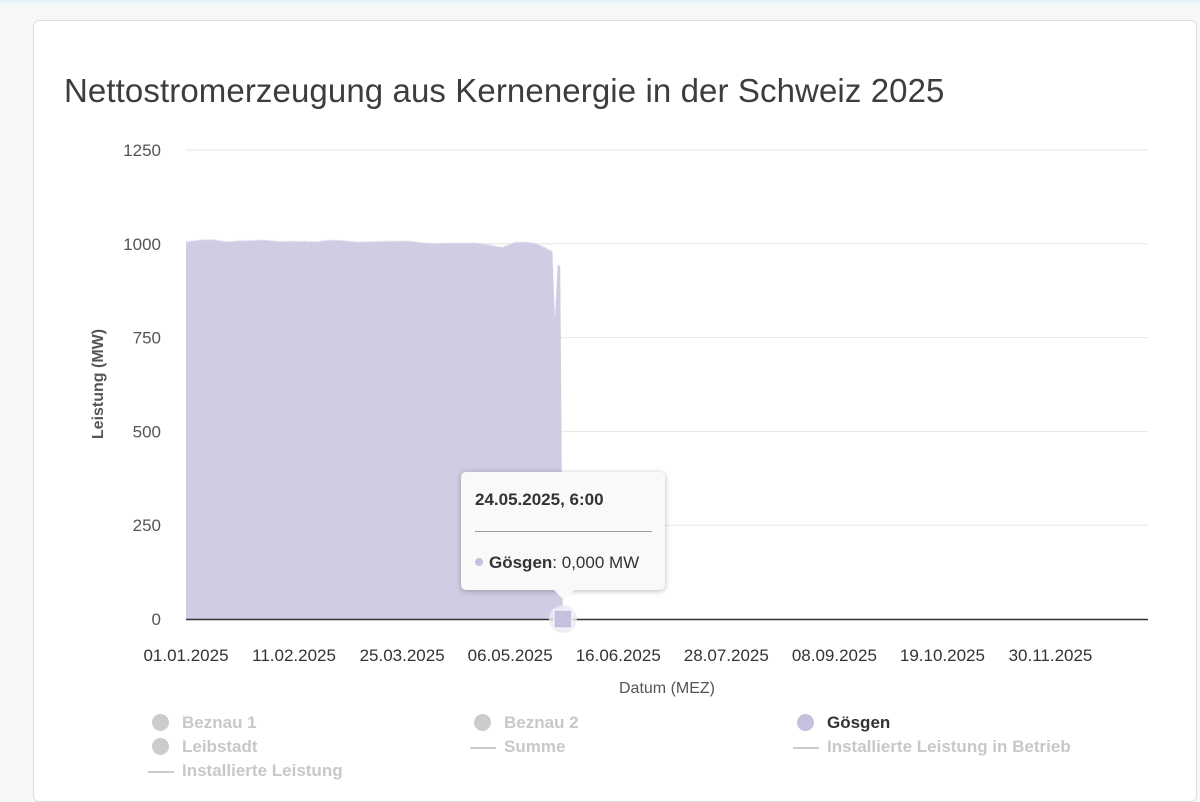 The height and width of the screenshot is (802, 1200). Describe the element at coordinates (147, 525) in the screenshot. I see `y-tick-label: 250` at that location.